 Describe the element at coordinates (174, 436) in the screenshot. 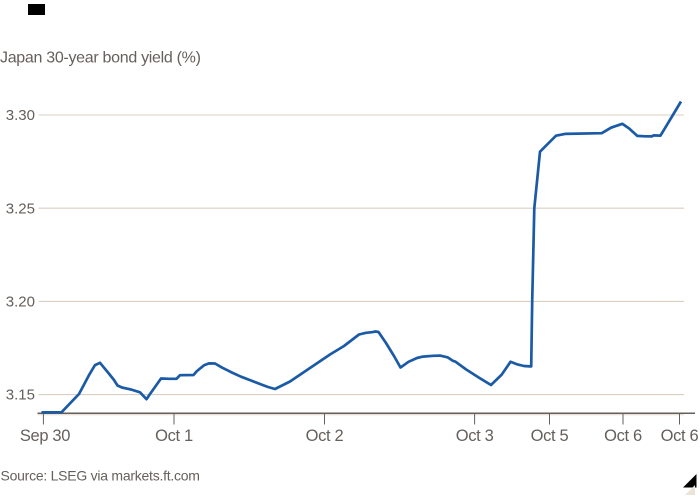

I see `svg-text: Oct 1` at that location.